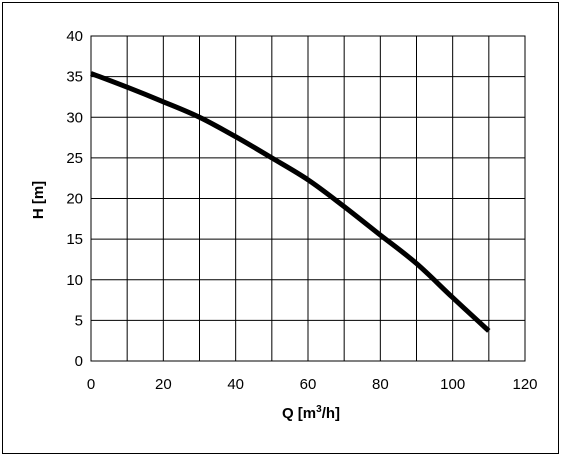 The height and width of the screenshot is (458, 563). What do you see at coordinates (319, 409) in the screenshot?
I see `x-axis-label-sup: 3` at bounding box center [319, 409].